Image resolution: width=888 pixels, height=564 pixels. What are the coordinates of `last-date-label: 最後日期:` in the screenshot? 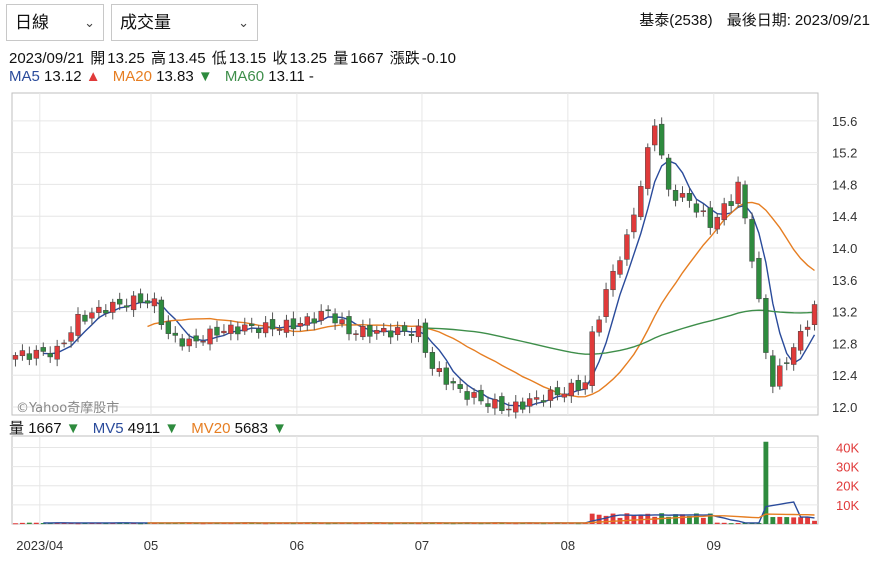 It's located at (758, 20).